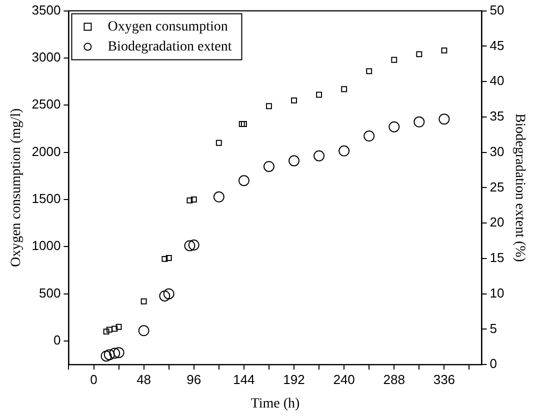 This screenshot has width=538, height=418. What do you see at coordinates (275, 404) in the screenshot?
I see `x-axis-title: Time (h)` at bounding box center [275, 404].